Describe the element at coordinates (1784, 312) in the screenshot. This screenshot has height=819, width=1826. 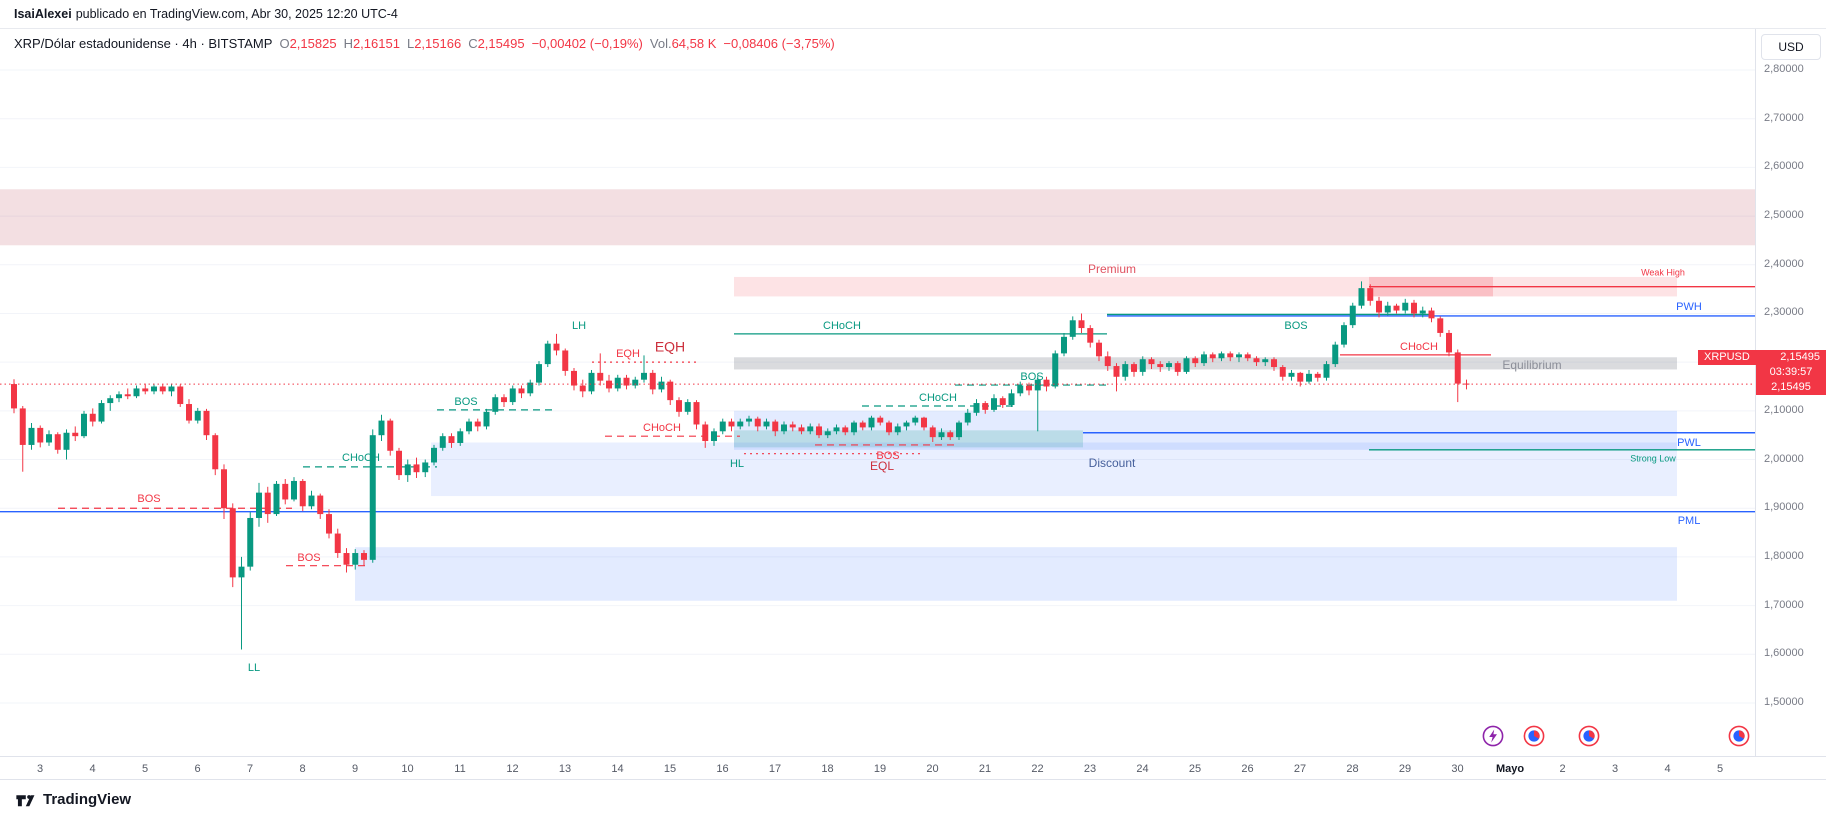
I see `price-axis-label: 2,30000` at that location.